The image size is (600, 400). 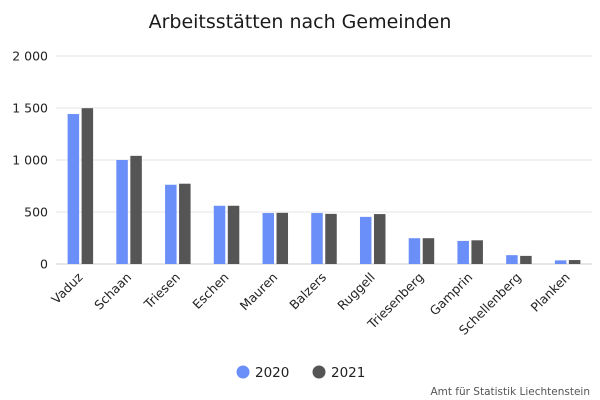 I want to click on x-tick-label: Planken, so click(x=550, y=292).